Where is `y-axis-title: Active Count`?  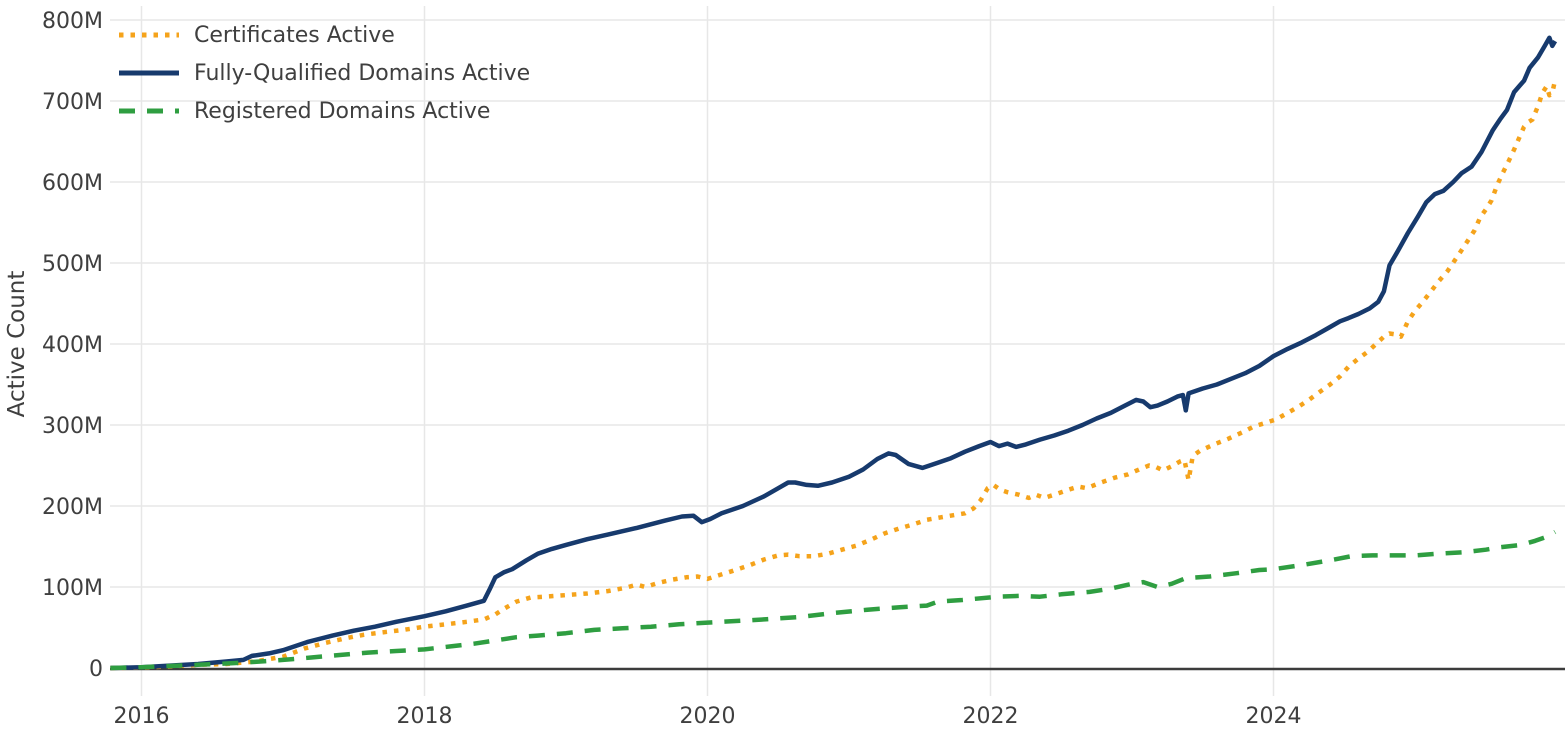 y-axis-title: Active Count is located at coordinates (17, 344).